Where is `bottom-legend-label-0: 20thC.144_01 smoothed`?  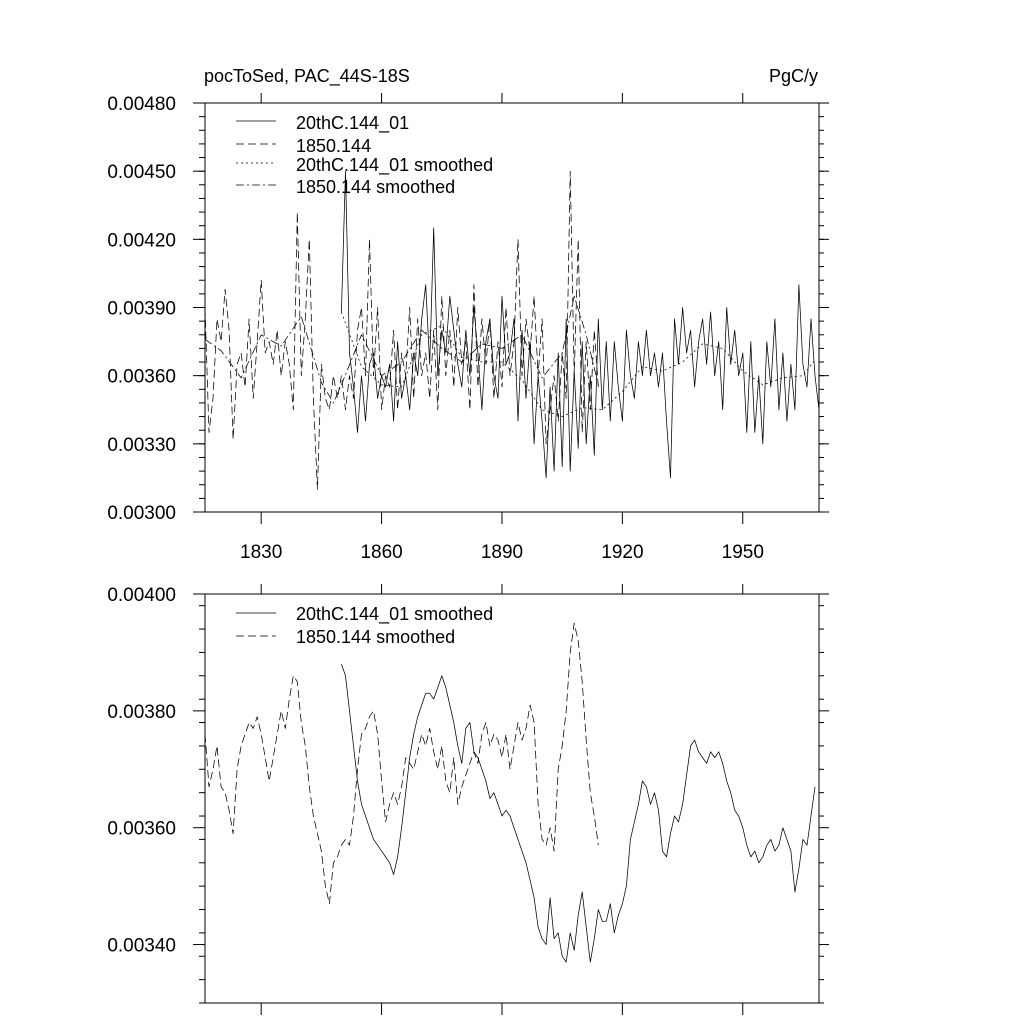
bottom-legend-label-0: 20thC.144_01 smoothed is located at coordinates (394, 614).